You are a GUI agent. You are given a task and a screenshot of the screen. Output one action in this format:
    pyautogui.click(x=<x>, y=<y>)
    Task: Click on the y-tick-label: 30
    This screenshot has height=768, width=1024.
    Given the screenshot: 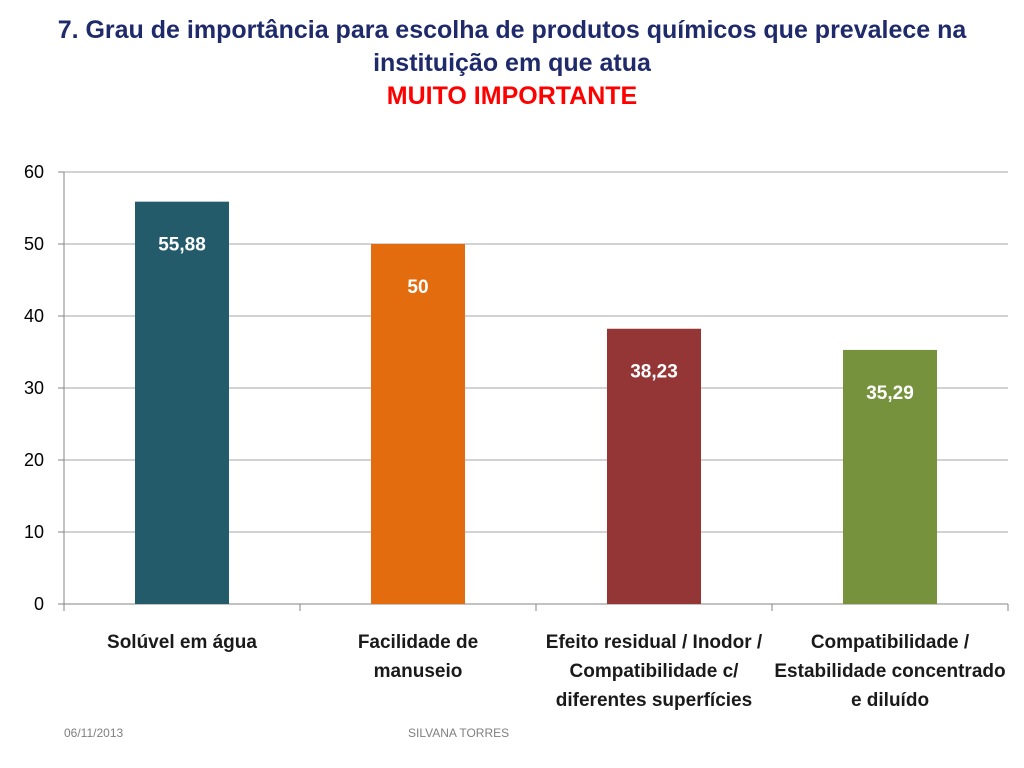 What is the action you would take?
    pyautogui.click(x=34, y=388)
    